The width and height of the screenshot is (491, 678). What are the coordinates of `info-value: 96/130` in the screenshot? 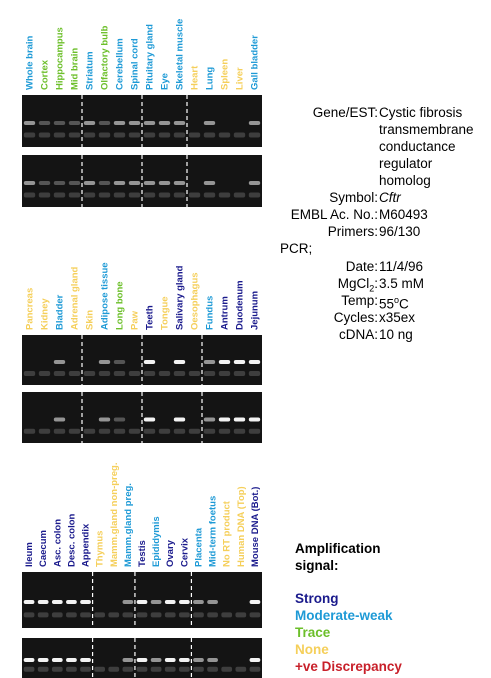 It's located at (400, 231).